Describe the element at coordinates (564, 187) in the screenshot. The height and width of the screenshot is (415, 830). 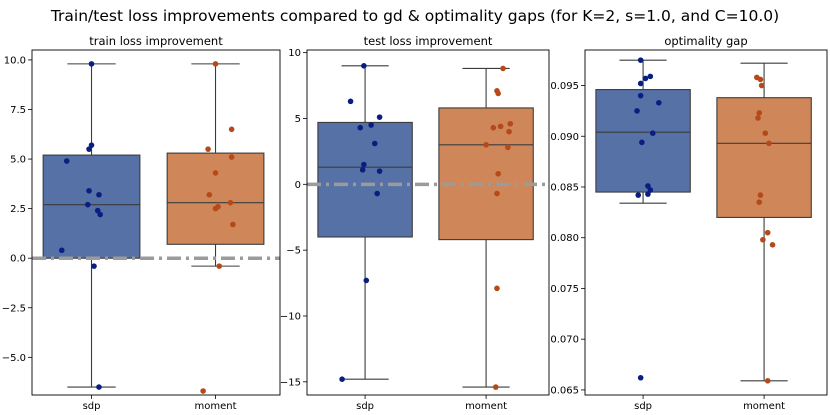
I see `y-tick-label: 0.085` at that location.